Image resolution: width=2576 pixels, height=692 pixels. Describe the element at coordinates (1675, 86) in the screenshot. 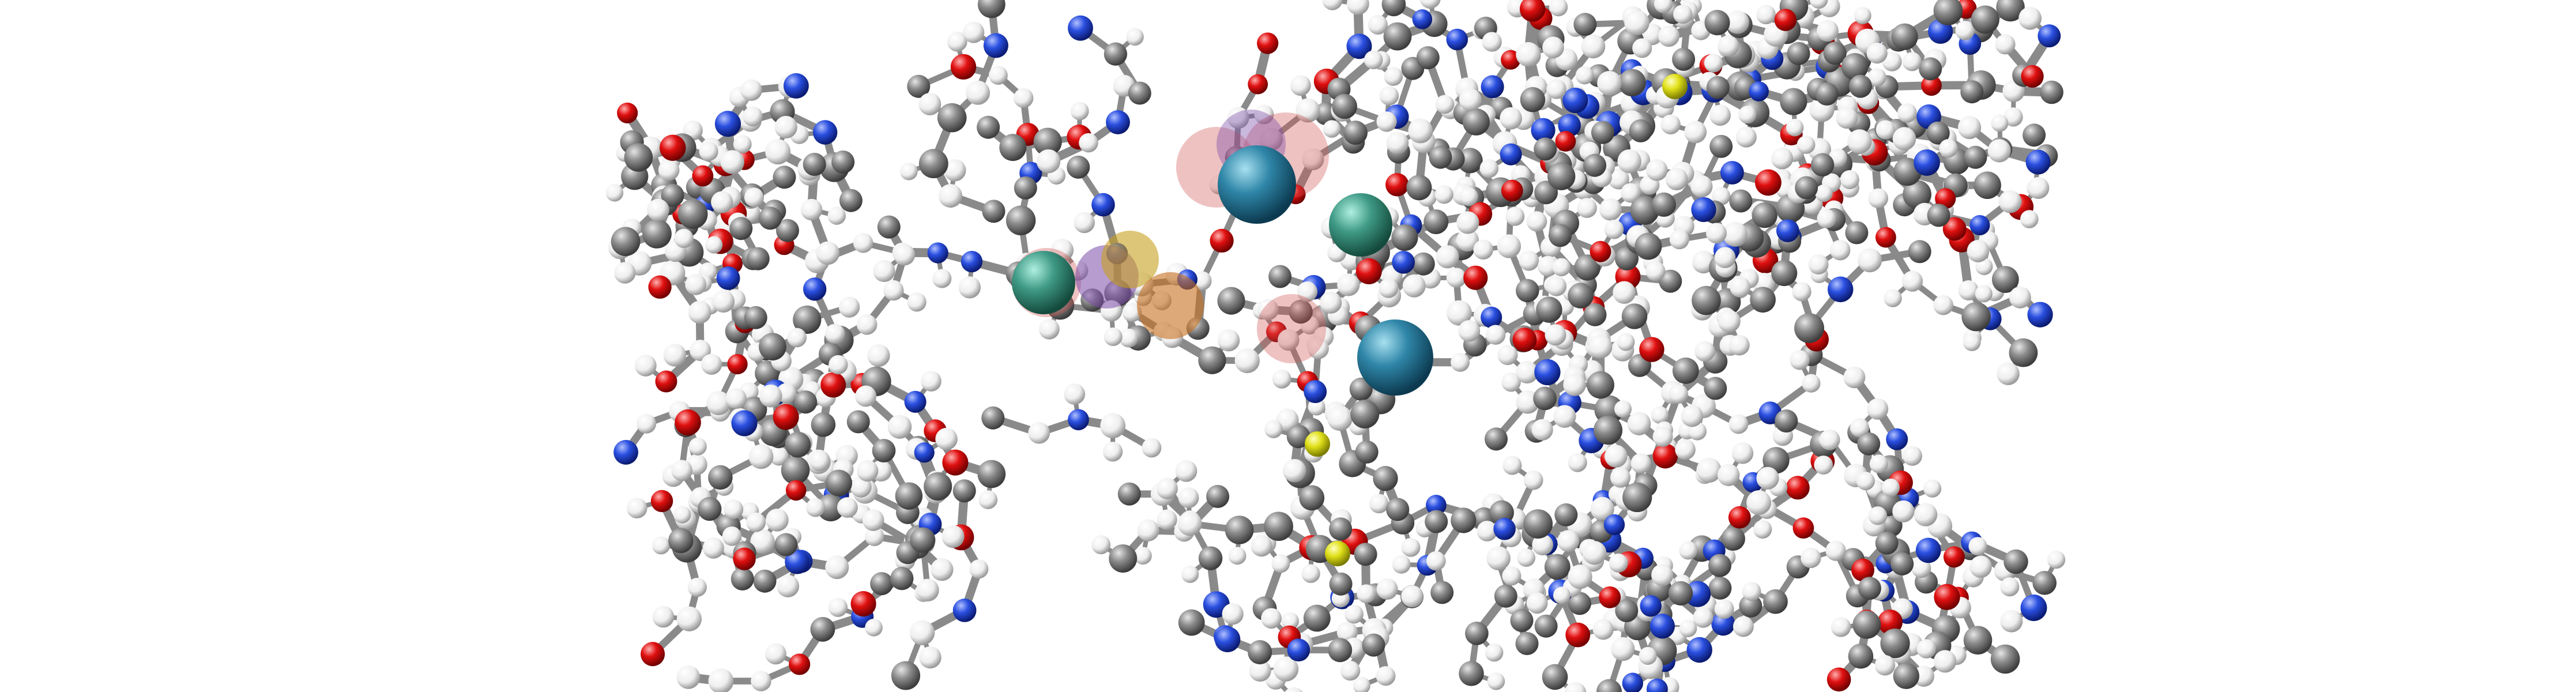

I see `sulfur-atom` at that location.